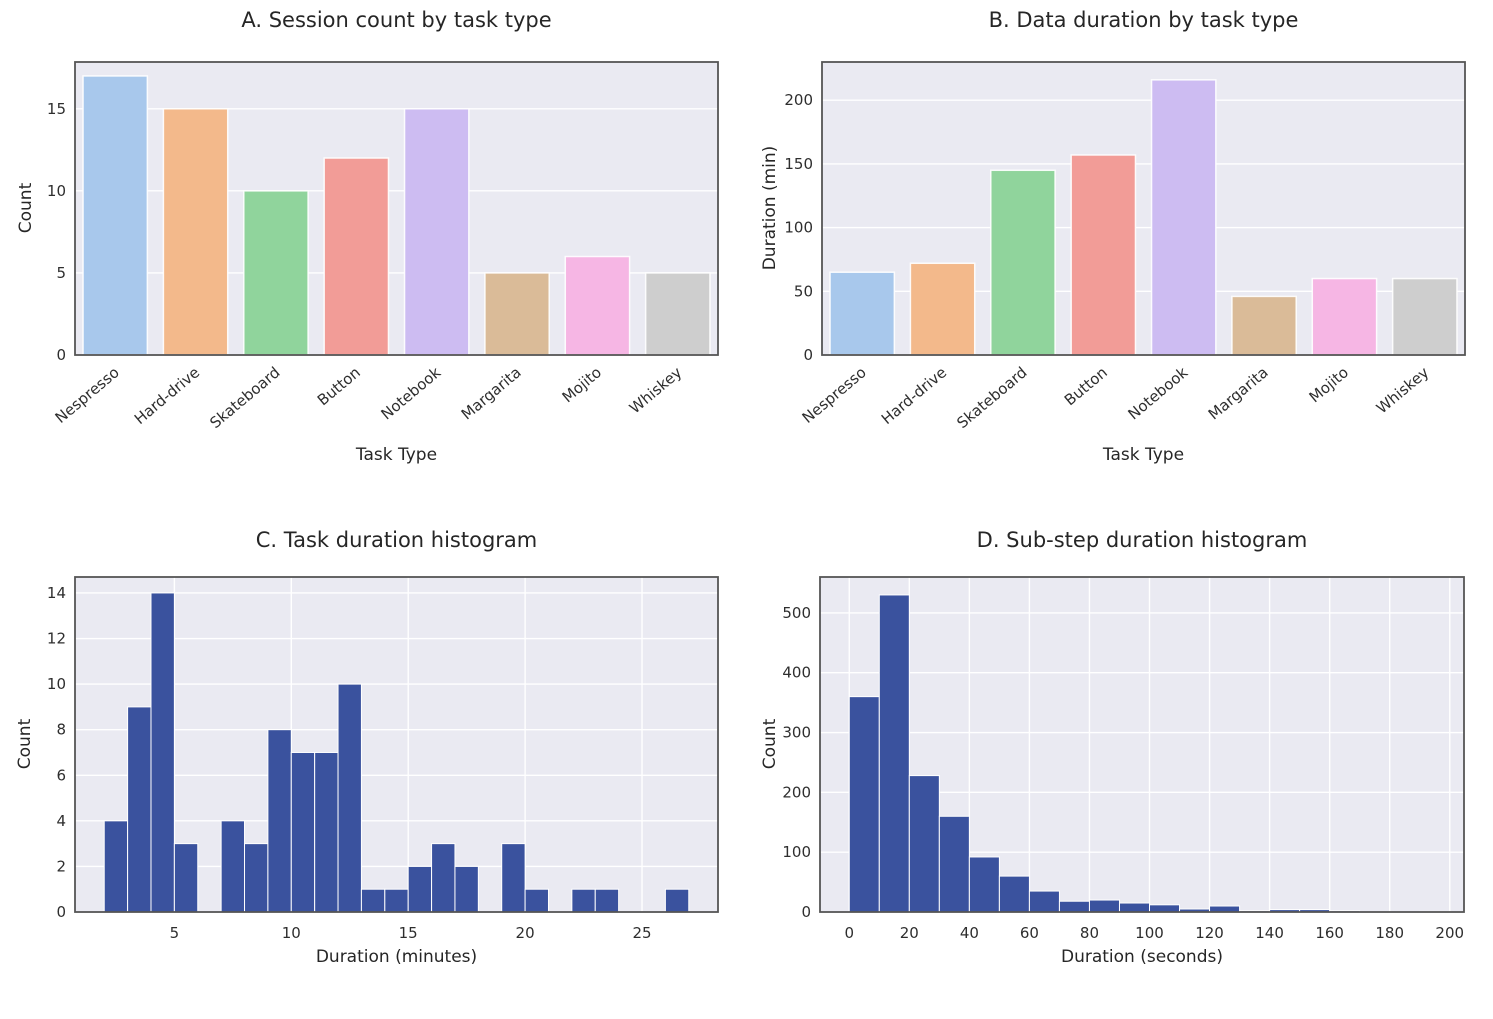  I want to click on panel-a-x-axis-label: Task Type, so click(396, 455).